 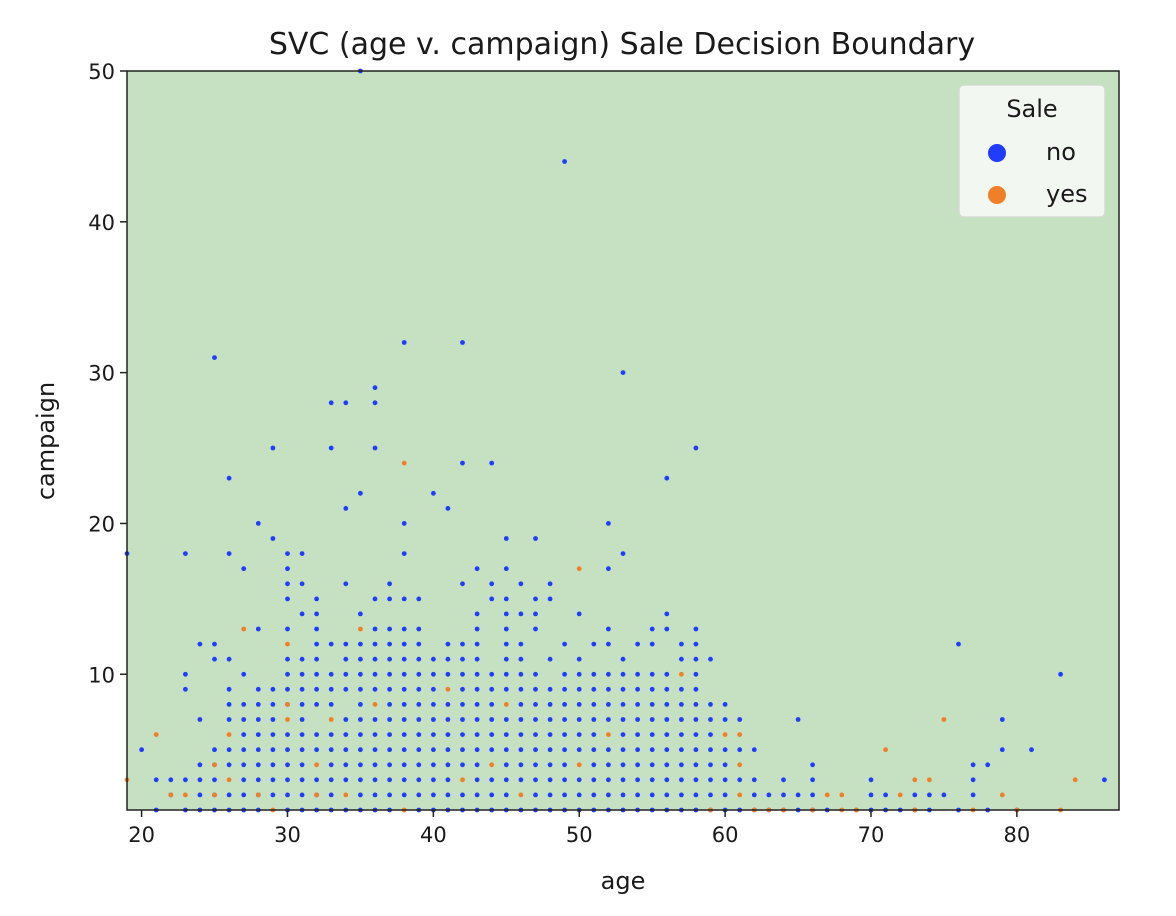 What do you see at coordinates (1017, 835) in the screenshot?
I see `x-tick-label: 80` at bounding box center [1017, 835].